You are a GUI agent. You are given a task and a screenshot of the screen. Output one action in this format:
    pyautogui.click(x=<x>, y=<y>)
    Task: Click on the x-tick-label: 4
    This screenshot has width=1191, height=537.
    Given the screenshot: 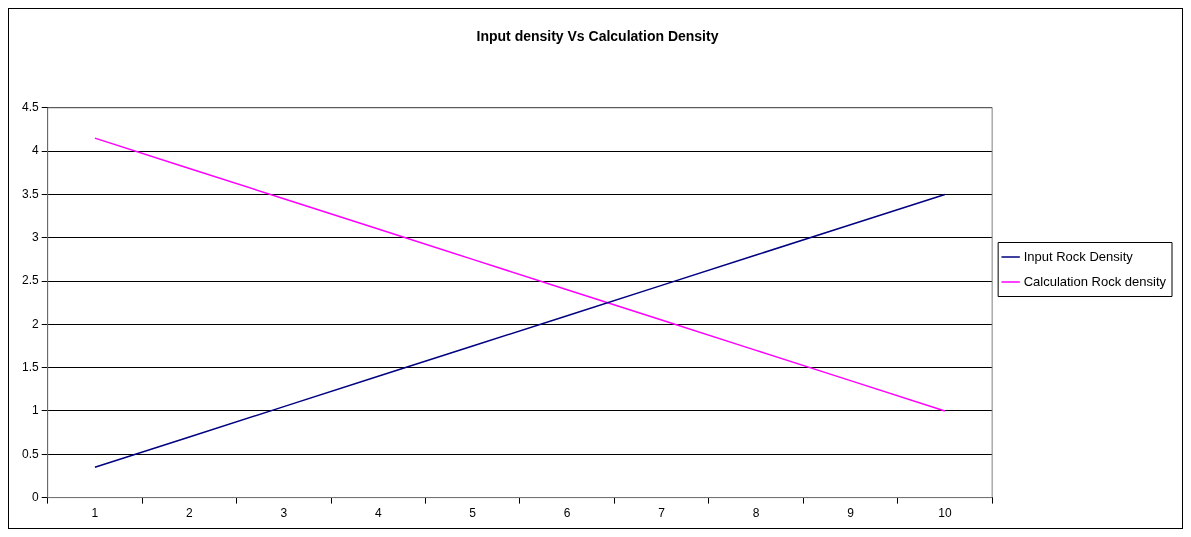 What is the action you would take?
    pyautogui.click(x=378, y=513)
    